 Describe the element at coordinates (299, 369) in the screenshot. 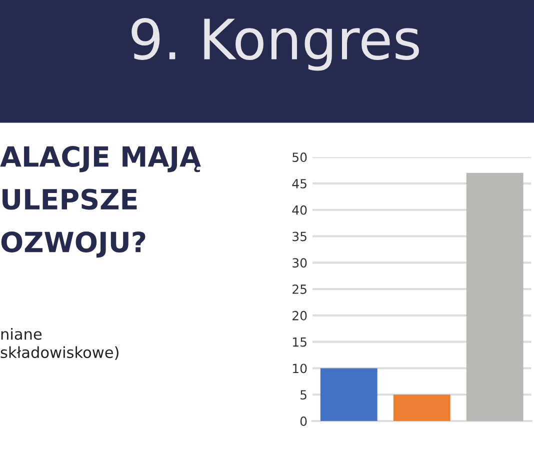

I see `y-tick-label: 10` at that location.